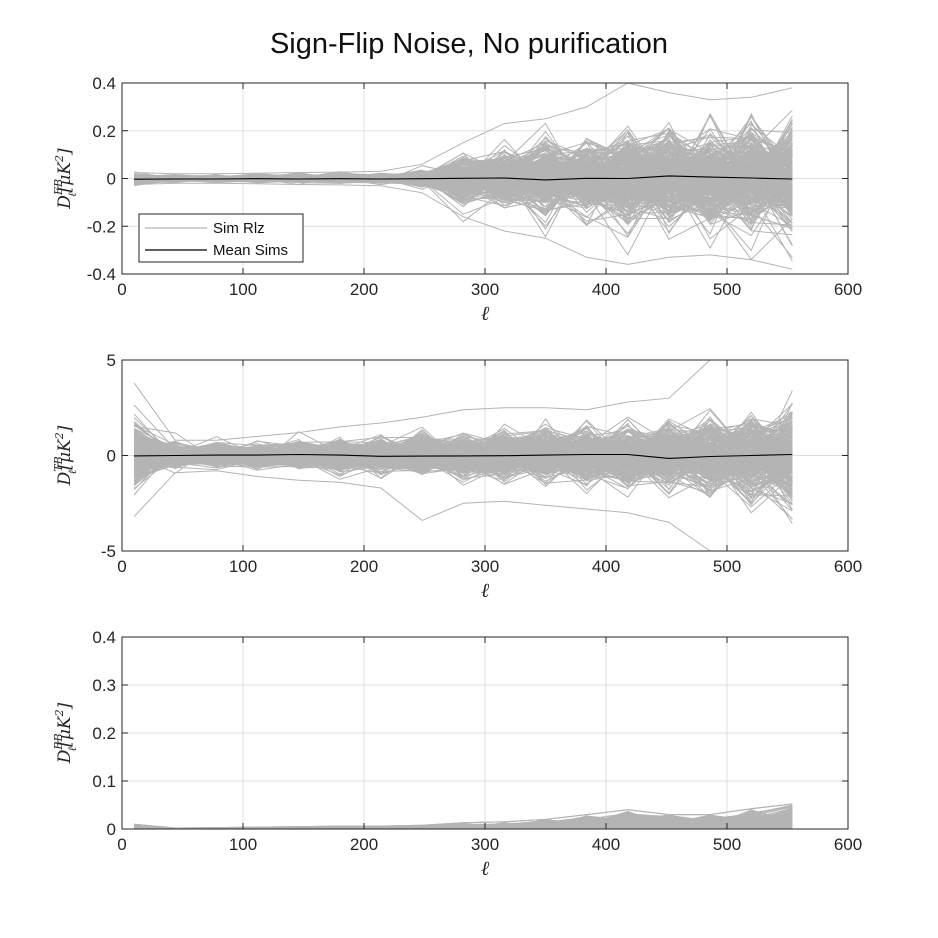  Describe the element at coordinates (58, 187) in the screenshot. I see `y-label-part: EB` at that location.